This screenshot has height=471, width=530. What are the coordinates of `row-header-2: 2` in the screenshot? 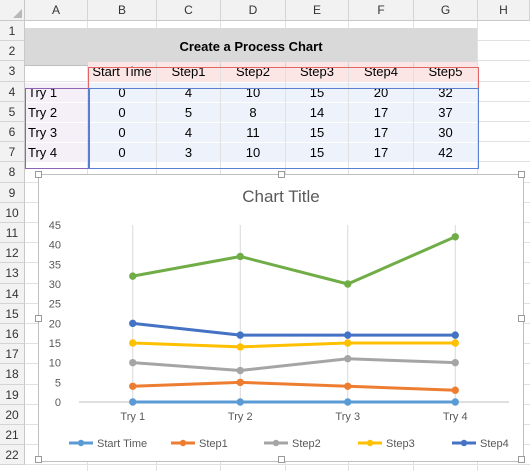 It's located at (12, 51).